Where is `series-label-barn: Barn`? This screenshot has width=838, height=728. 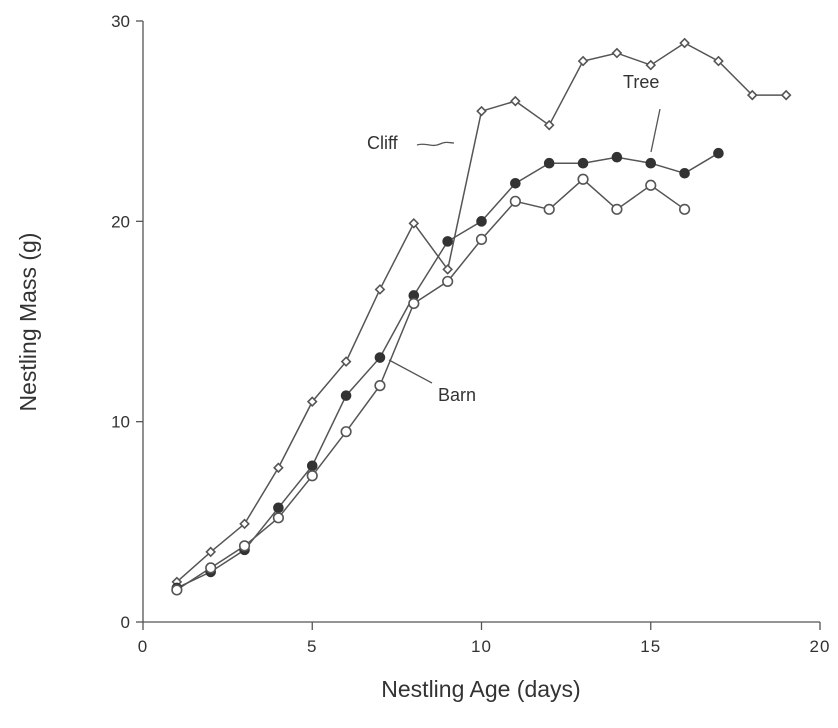 series-label-barn: Barn is located at coordinates (457, 395).